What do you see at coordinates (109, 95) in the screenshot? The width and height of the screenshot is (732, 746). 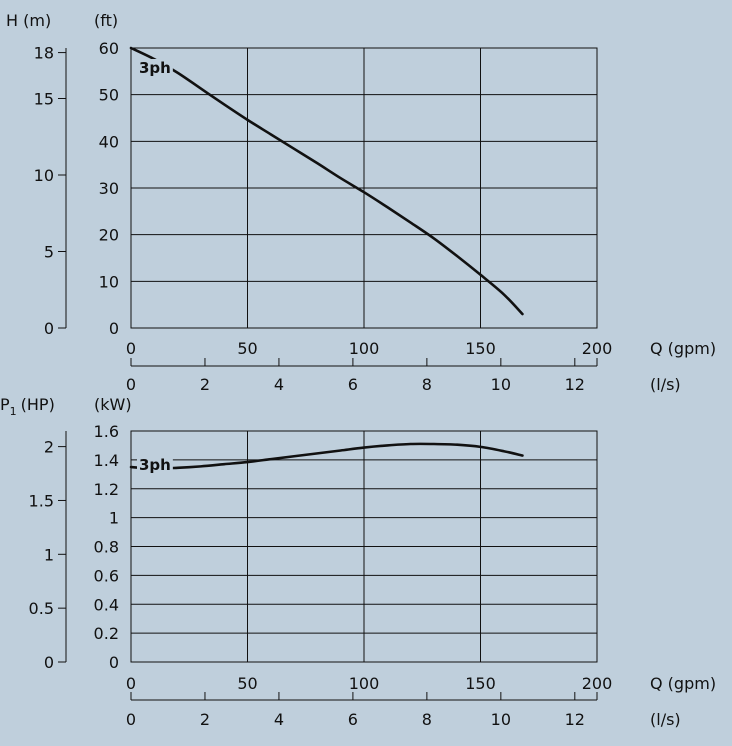 I see `y-tick-label: 50` at bounding box center [109, 95].